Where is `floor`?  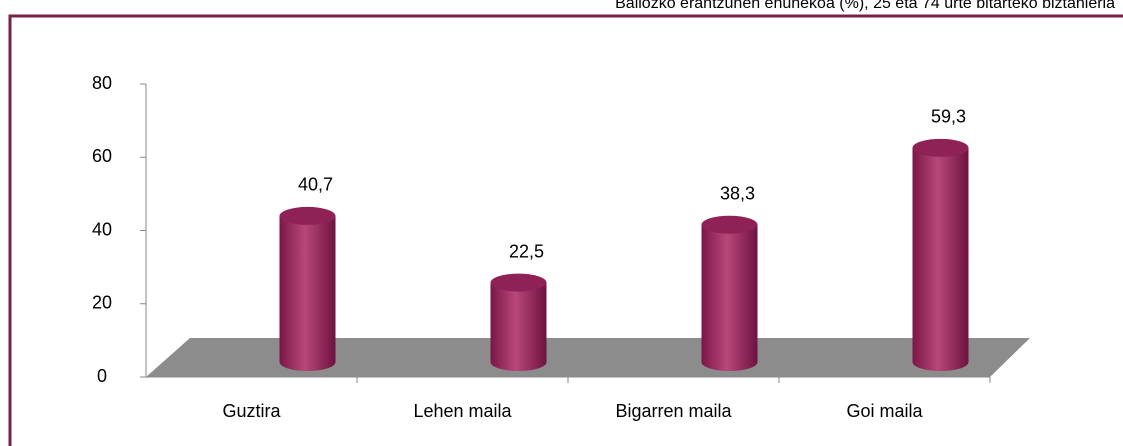 floor is located at coordinates (588, 357).